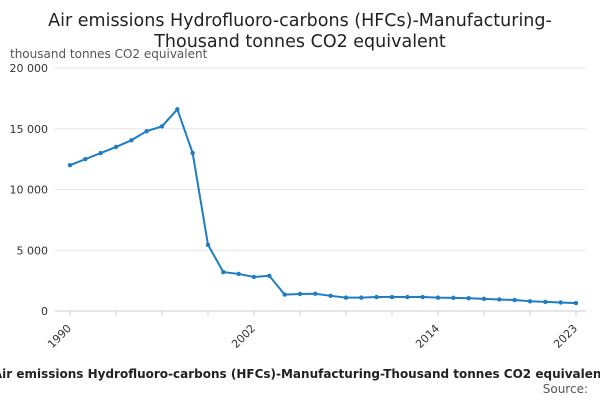 This screenshot has width=600, height=400. Describe the element at coordinates (243, 336) in the screenshot. I see `x-tick-label: 2002` at that location.